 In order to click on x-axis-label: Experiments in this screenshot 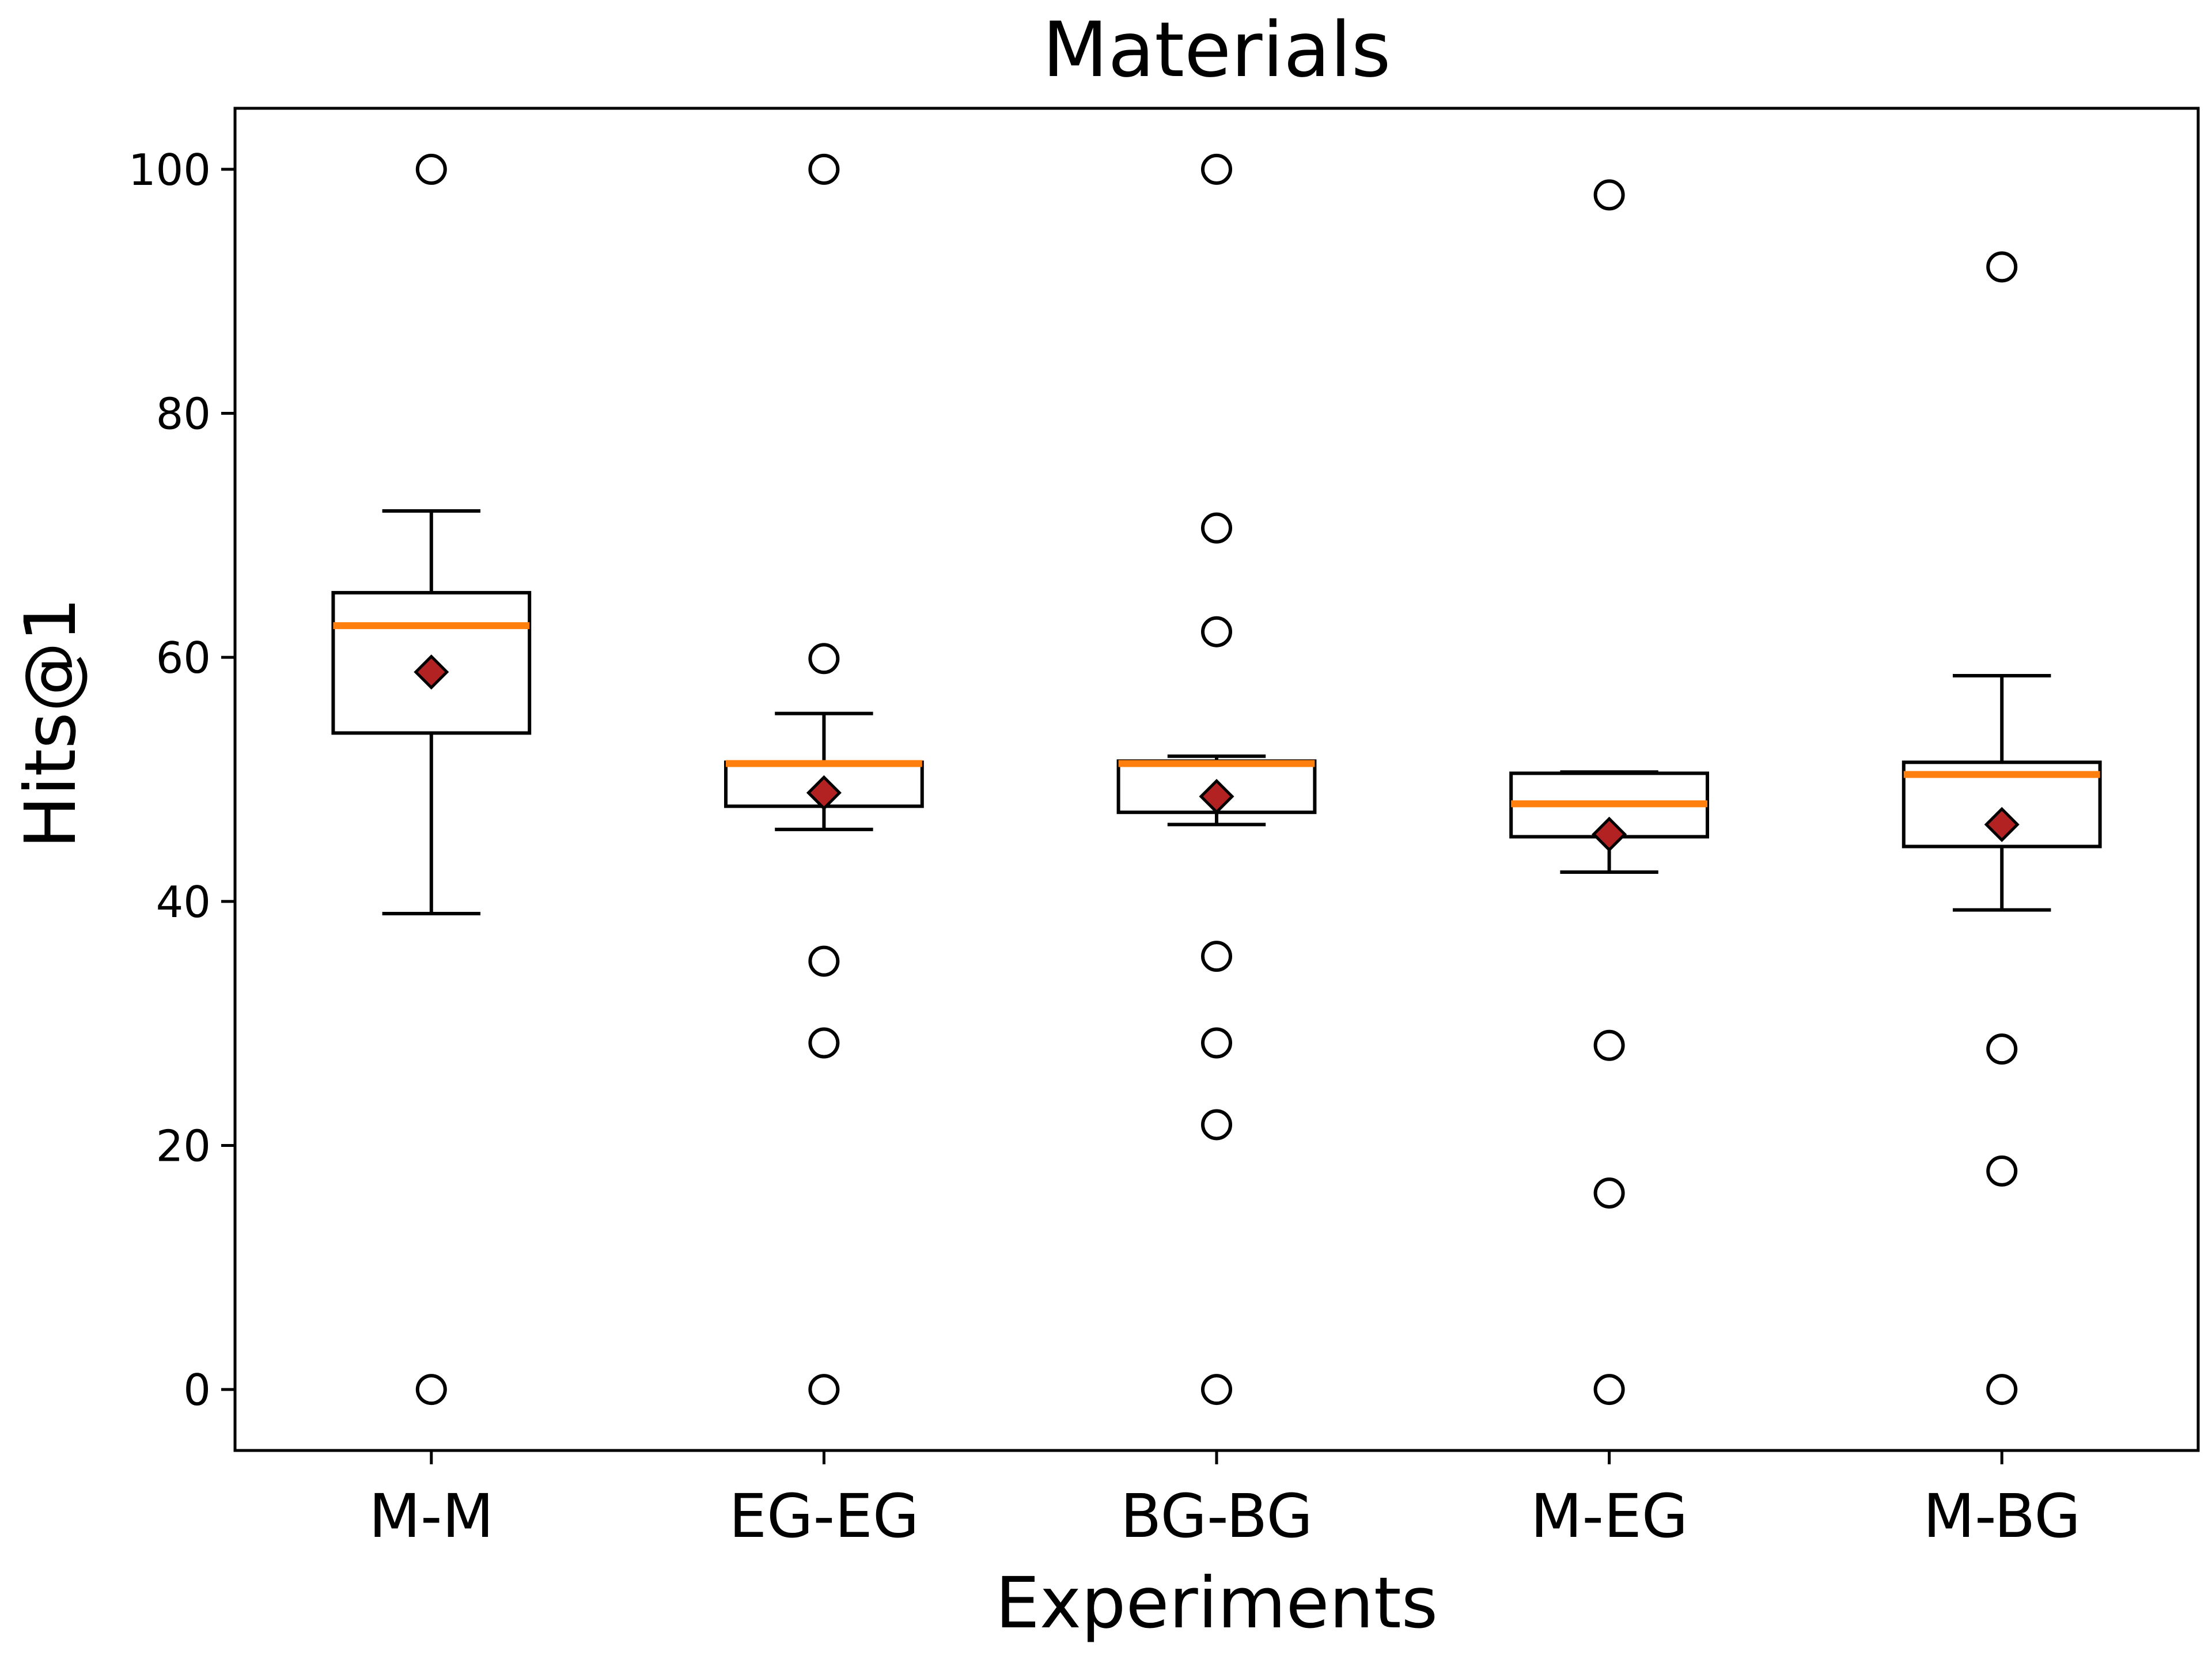, I will do `click(1216, 1603)`.